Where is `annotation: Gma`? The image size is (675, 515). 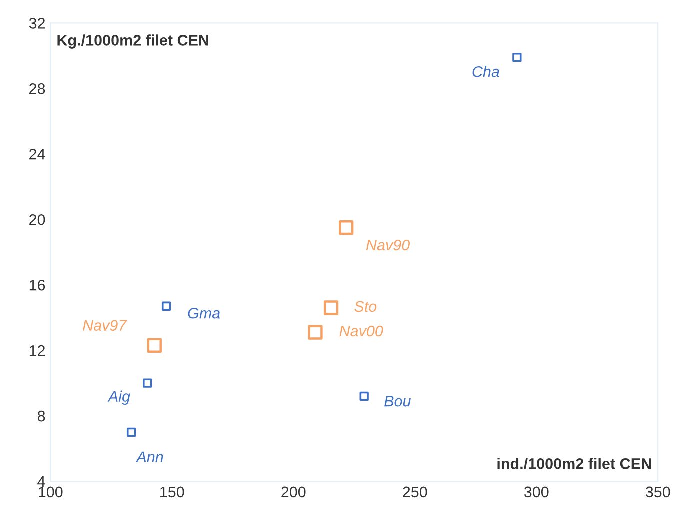
annotation: Gma is located at coordinates (204, 313).